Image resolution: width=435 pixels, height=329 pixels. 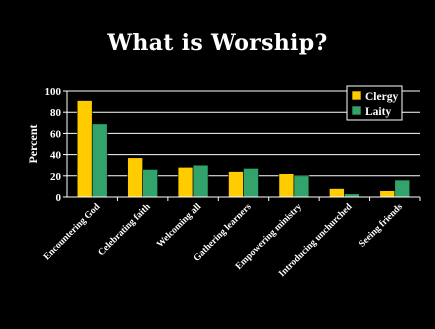 What do you see at coordinates (179, 226) in the screenshot?
I see `x-tick-label: Welcoming all` at bounding box center [179, 226].